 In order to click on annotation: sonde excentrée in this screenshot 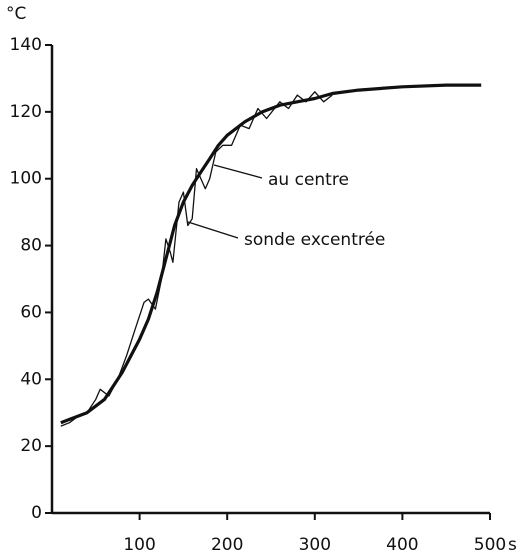, I will do `click(314, 240)`.